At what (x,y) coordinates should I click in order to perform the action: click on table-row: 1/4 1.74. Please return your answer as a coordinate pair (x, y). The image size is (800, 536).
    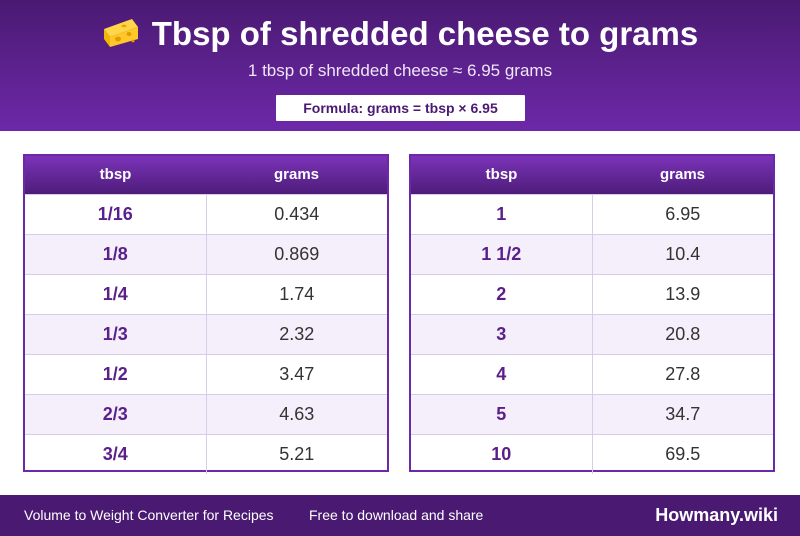
    Looking at the image, I should click on (206, 294).